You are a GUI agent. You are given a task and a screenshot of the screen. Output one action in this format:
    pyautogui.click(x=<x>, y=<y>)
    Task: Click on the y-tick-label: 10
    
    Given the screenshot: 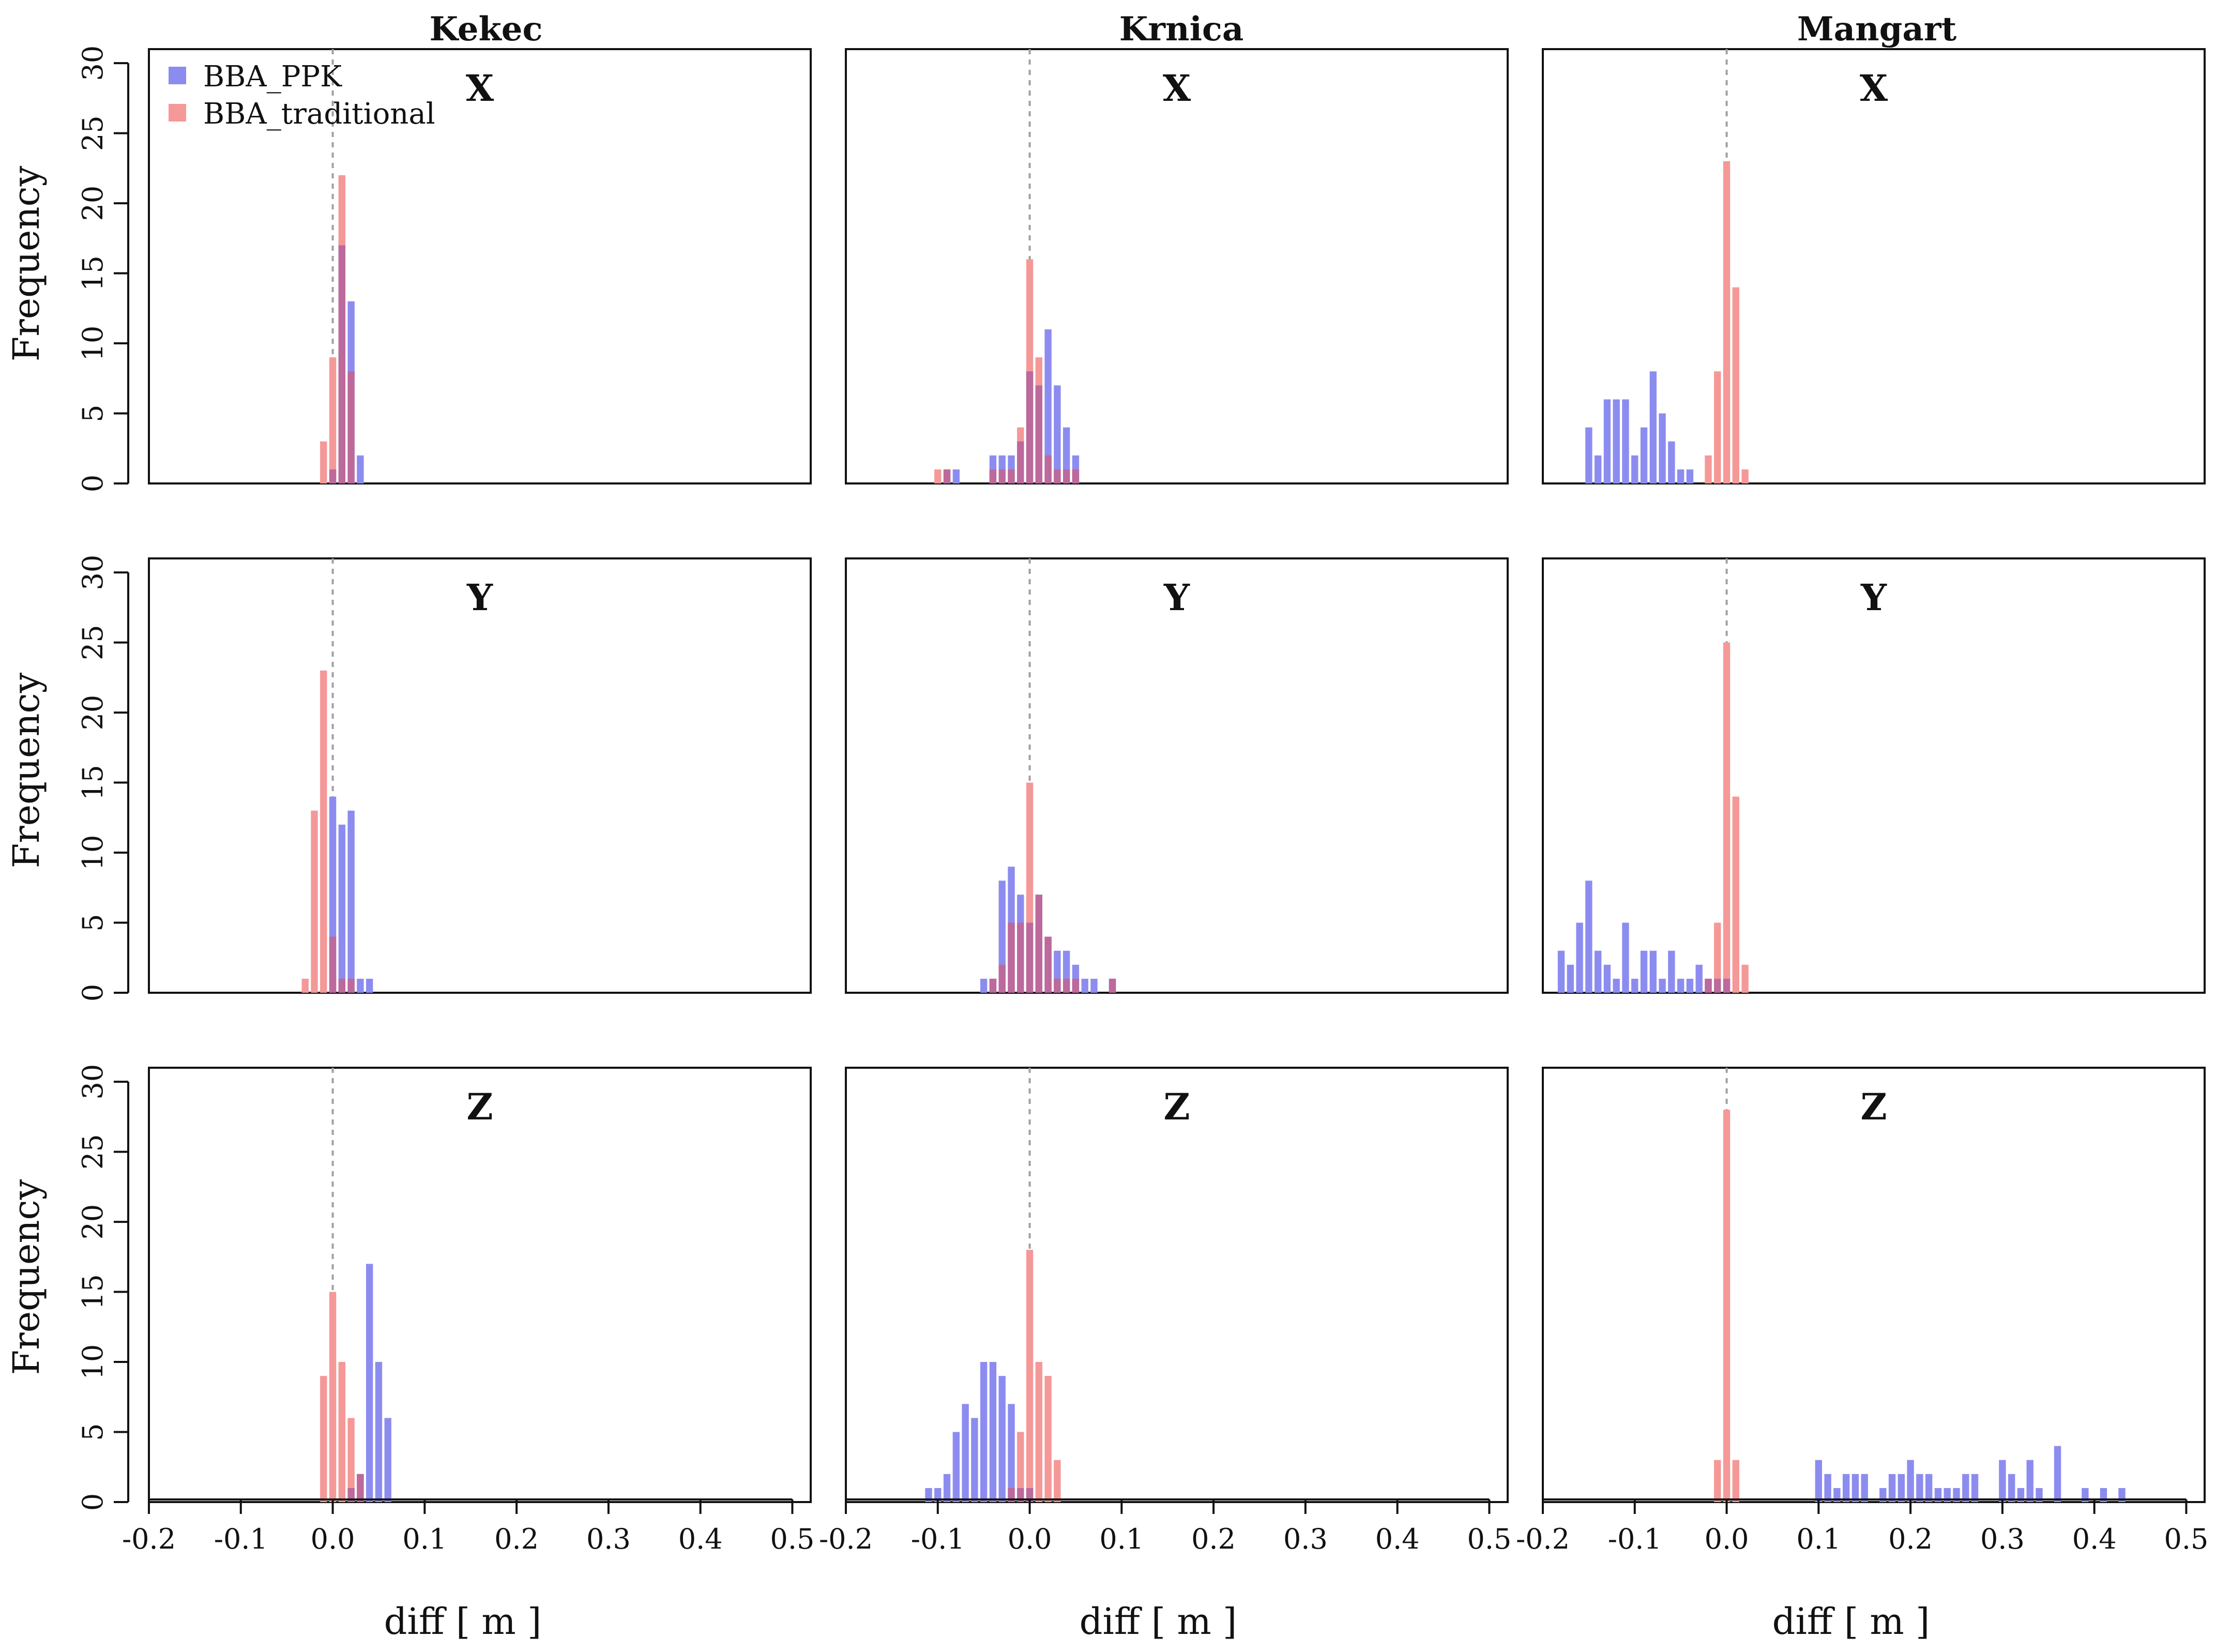 What is the action you would take?
    pyautogui.click(x=93, y=1362)
    